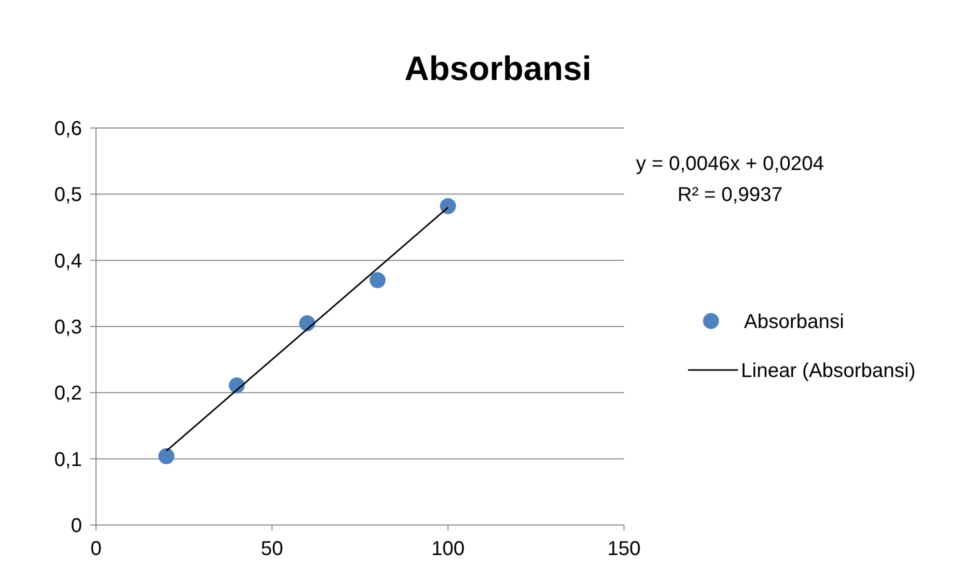  I want to click on x-tick-label: 50, so click(272, 549).